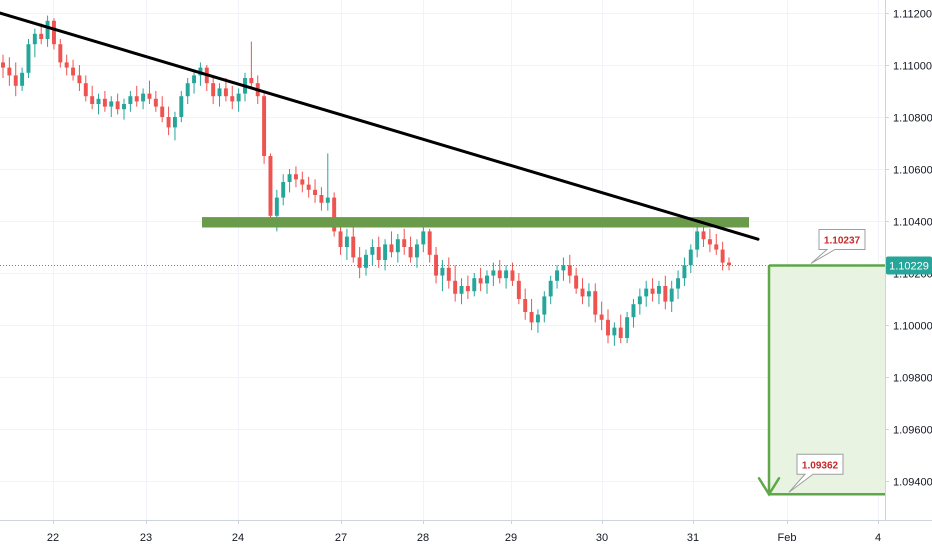  Describe the element at coordinates (146, 538) in the screenshot. I see `x-tick-label: 23` at that location.